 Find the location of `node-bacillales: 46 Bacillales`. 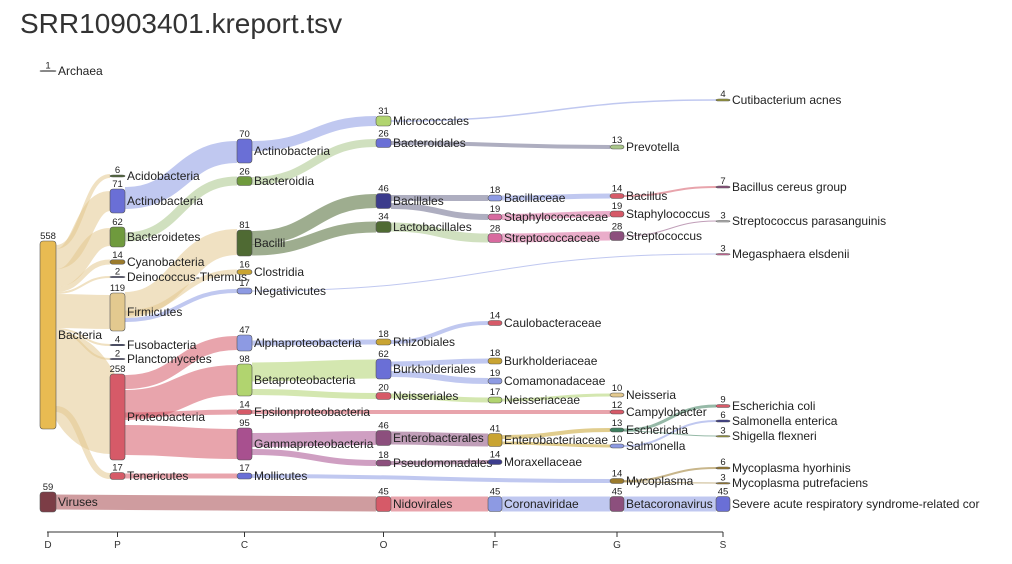

node-bacillales: 46 Bacillales is located at coordinates (409, 196).